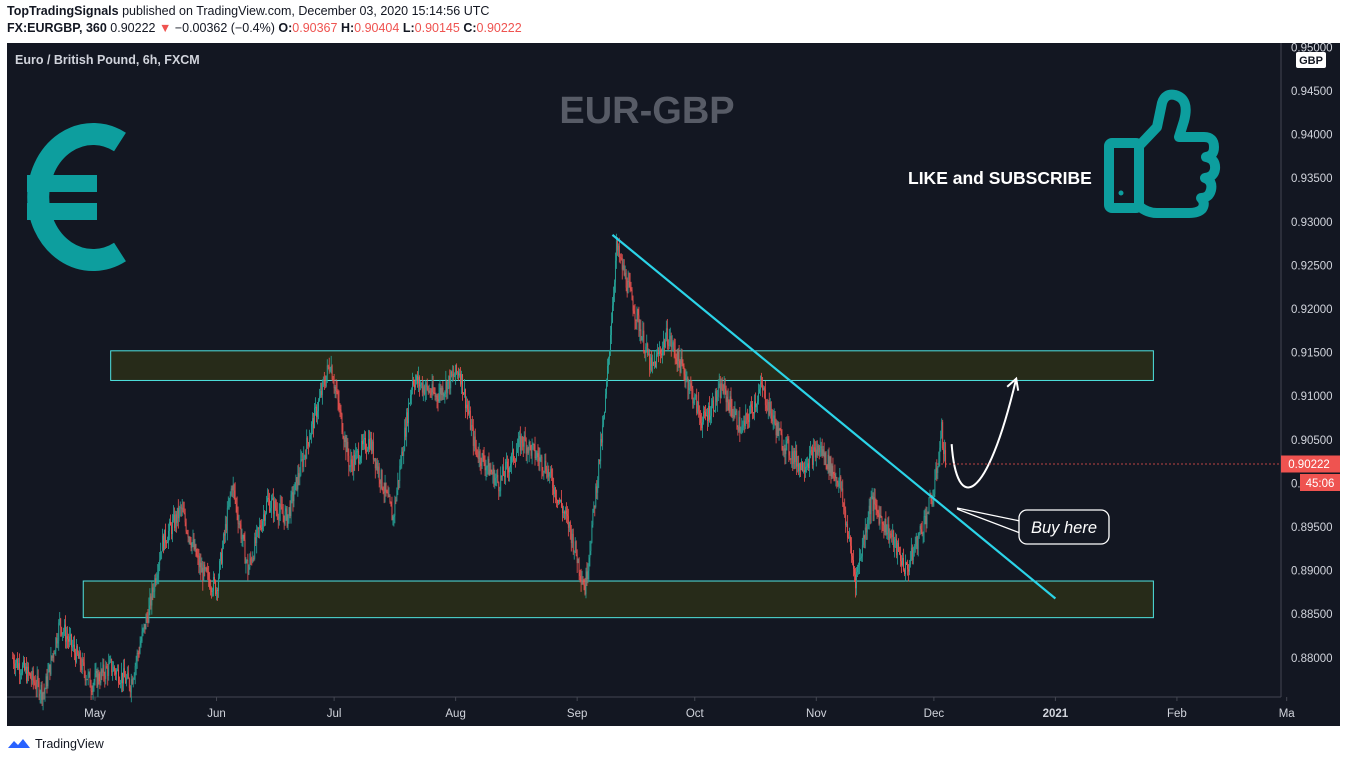 The image size is (1348, 763). What do you see at coordinates (69, 744) in the screenshot?
I see `tradingview-brand: TradingView` at bounding box center [69, 744].